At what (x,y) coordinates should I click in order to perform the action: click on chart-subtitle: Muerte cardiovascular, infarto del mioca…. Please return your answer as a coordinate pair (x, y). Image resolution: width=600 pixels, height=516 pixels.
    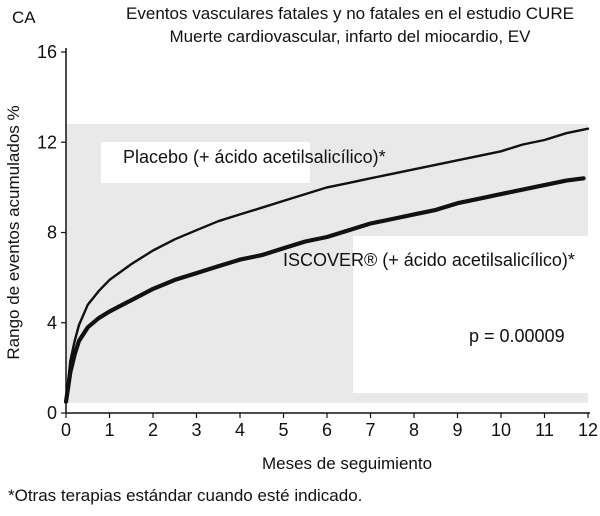
    Looking at the image, I should click on (350, 36).